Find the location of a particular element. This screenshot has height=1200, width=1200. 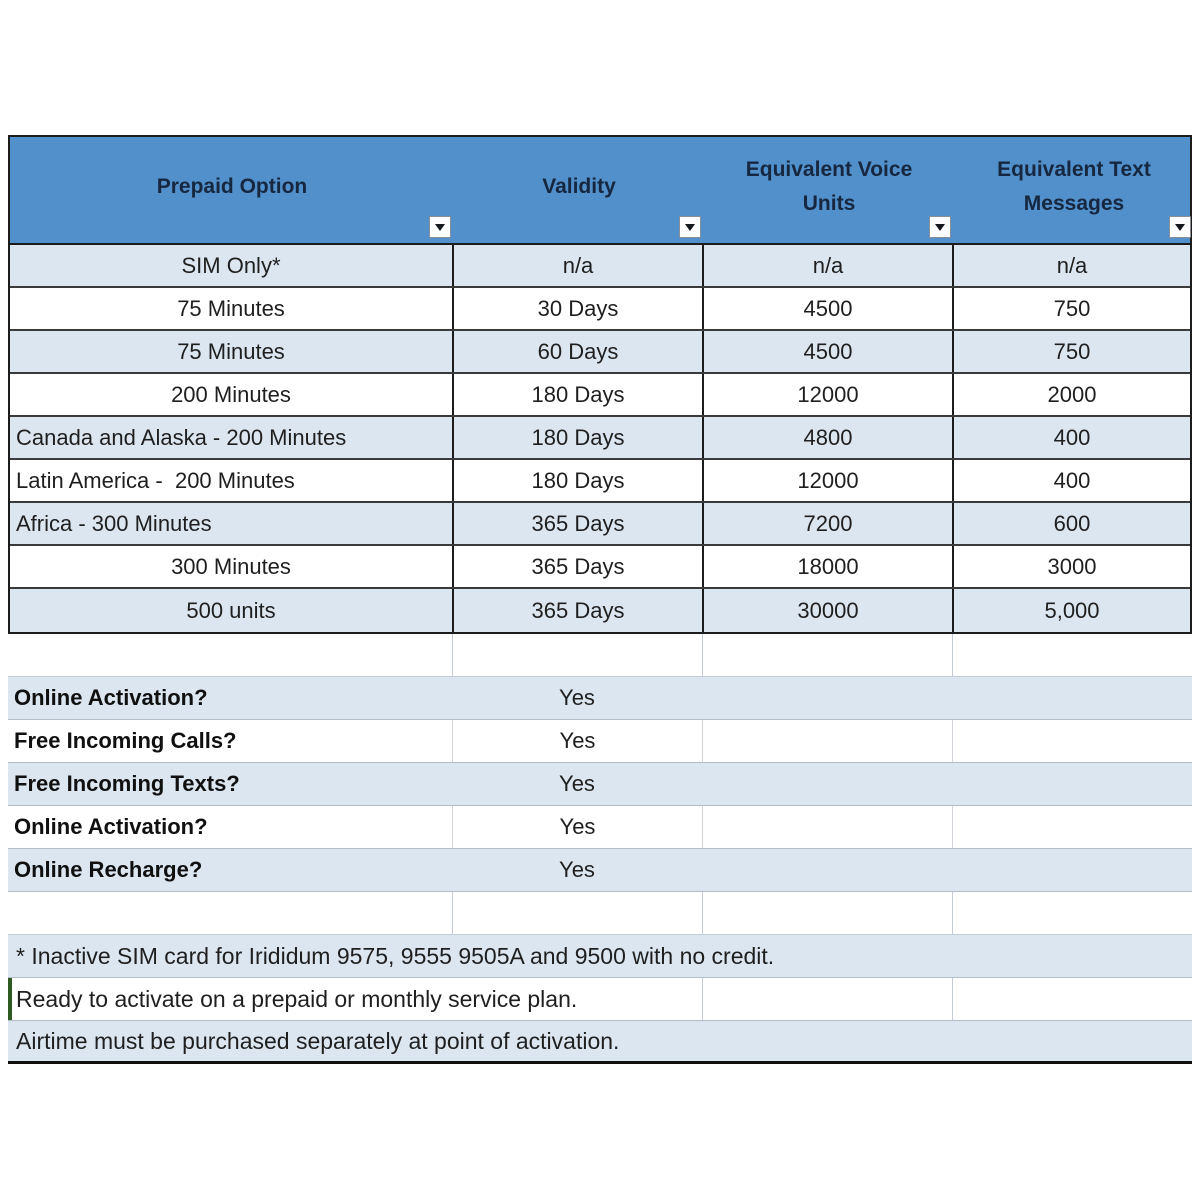

cell-voice-units: 18000 is located at coordinates (827, 566).